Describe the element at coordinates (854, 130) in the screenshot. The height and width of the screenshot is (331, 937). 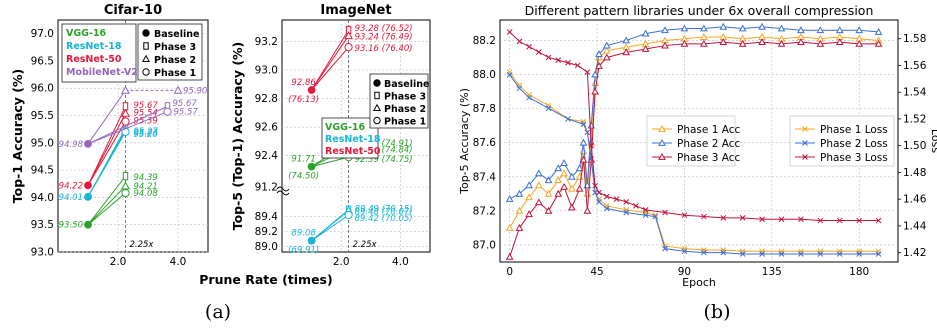
I see `pattern-legend-loss-entry: Phase 1 Loss` at that location.